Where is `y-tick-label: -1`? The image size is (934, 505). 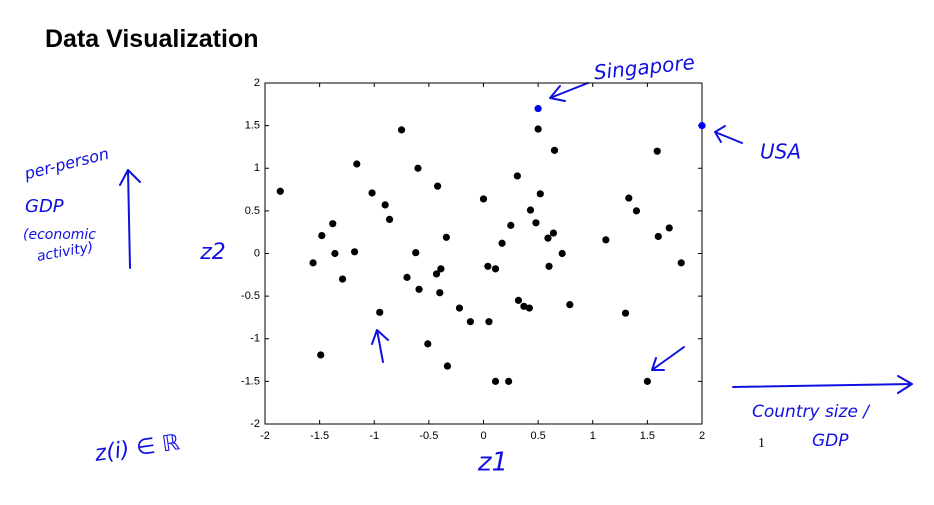 y-tick-label: -1 is located at coordinates (255, 339).